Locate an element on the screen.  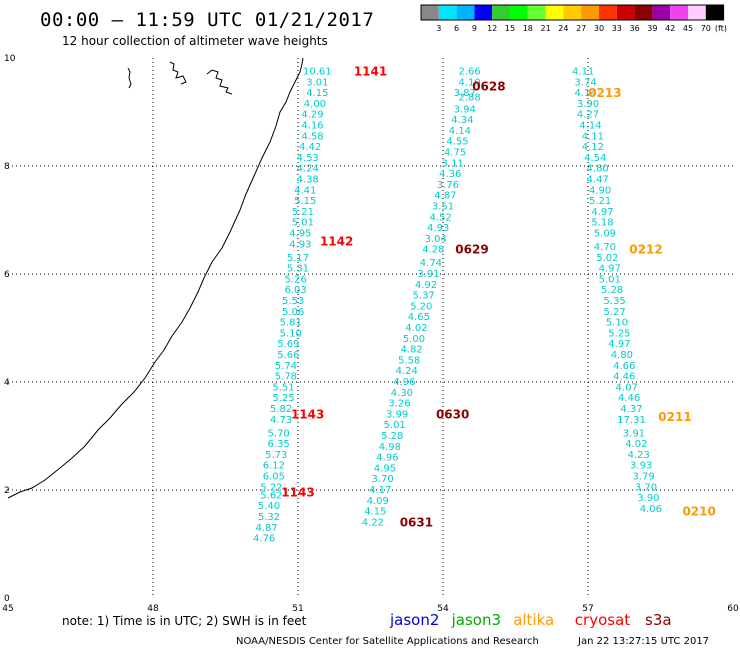
pass-label: 0631 is located at coordinates (416, 522).